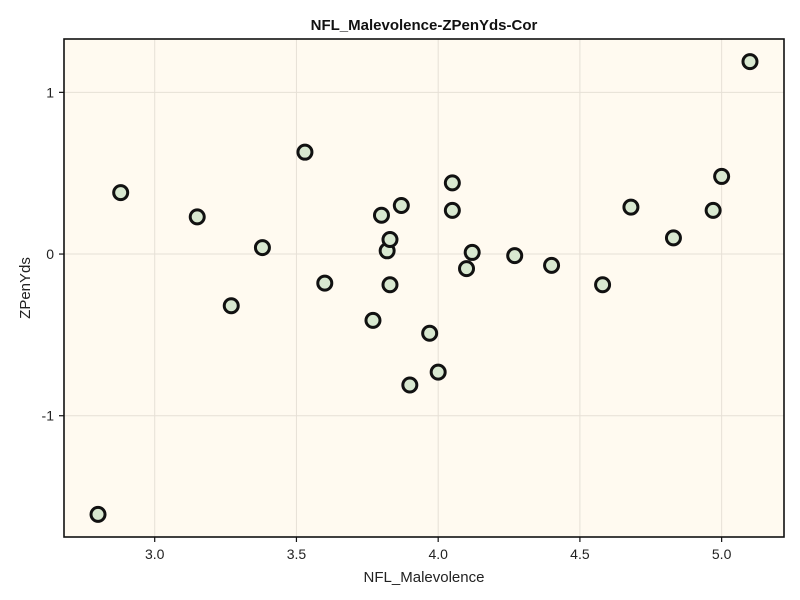  What do you see at coordinates (25, 288) in the screenshot?
I see `y-axis-label: ZPenYds` at bounding box center [25, 288].